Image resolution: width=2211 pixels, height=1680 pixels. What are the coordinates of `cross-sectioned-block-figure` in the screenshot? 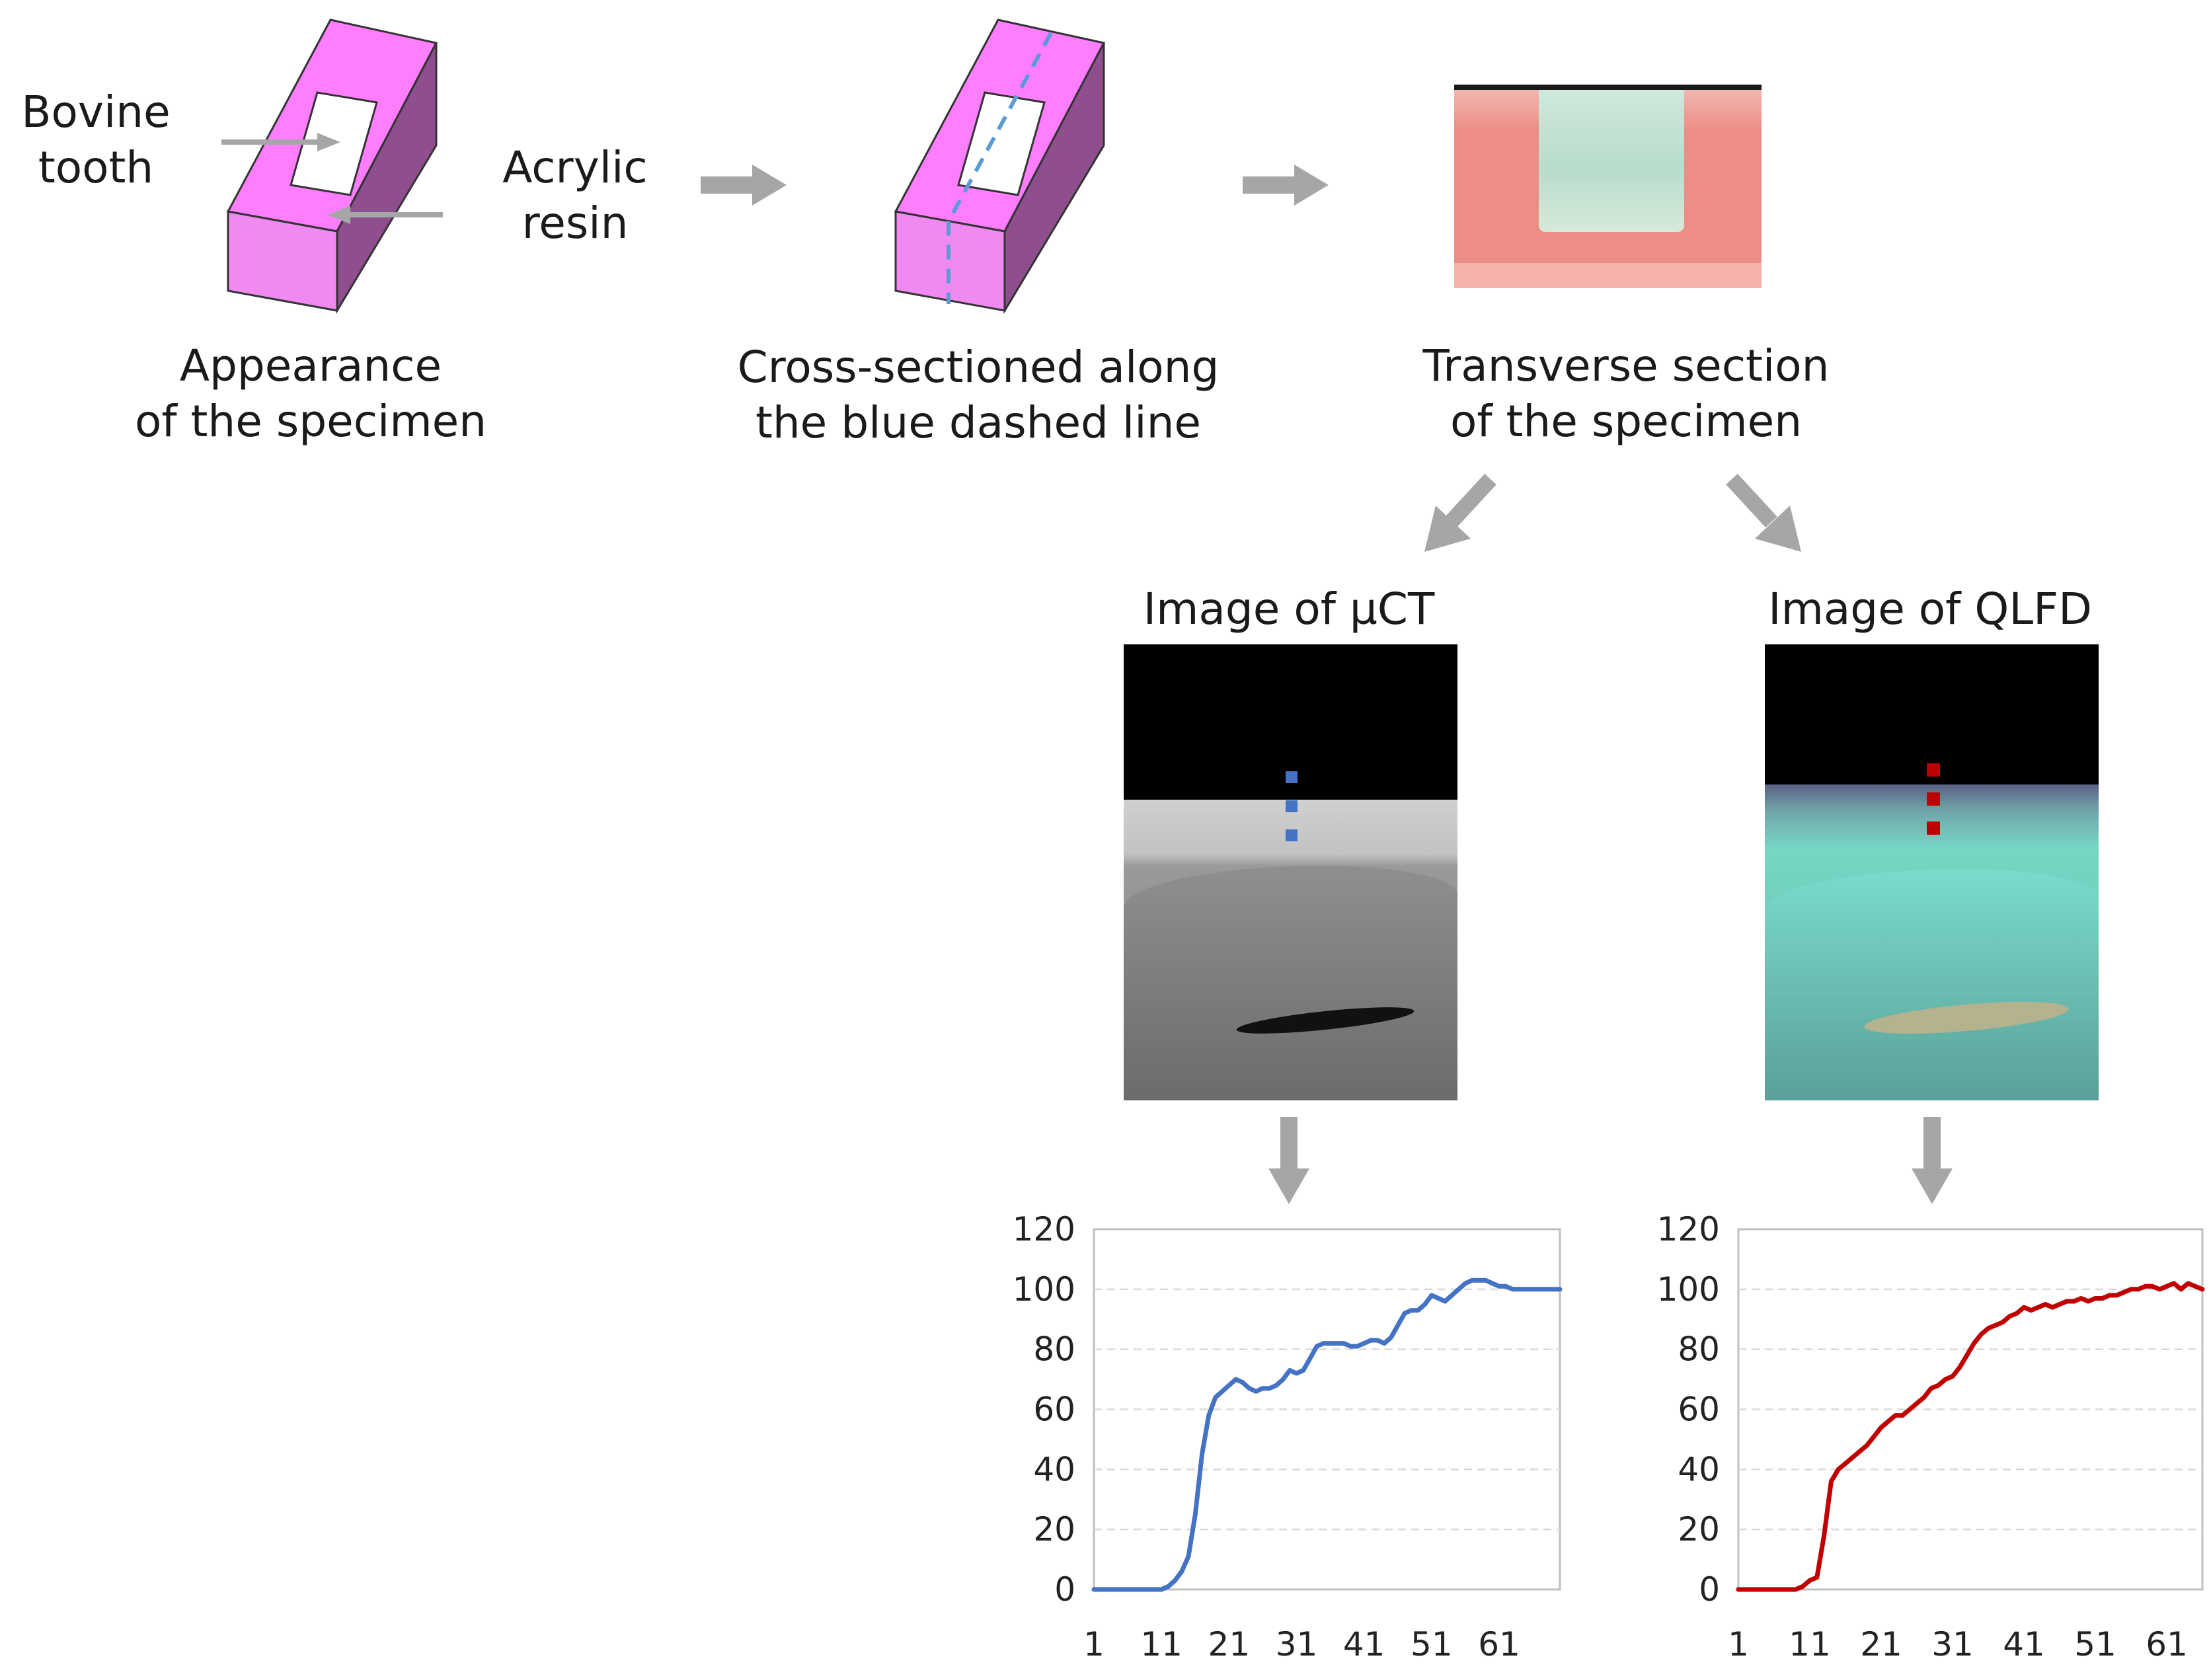 It's located at (1024, 178).